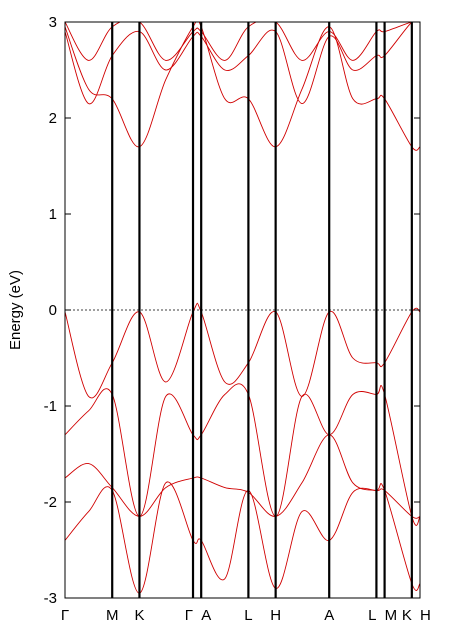 This screenshot has width=453, height=634. Describe the element at coordinates (329, 615) in the screenshot. I see `k-point-label-8: A` at that location.